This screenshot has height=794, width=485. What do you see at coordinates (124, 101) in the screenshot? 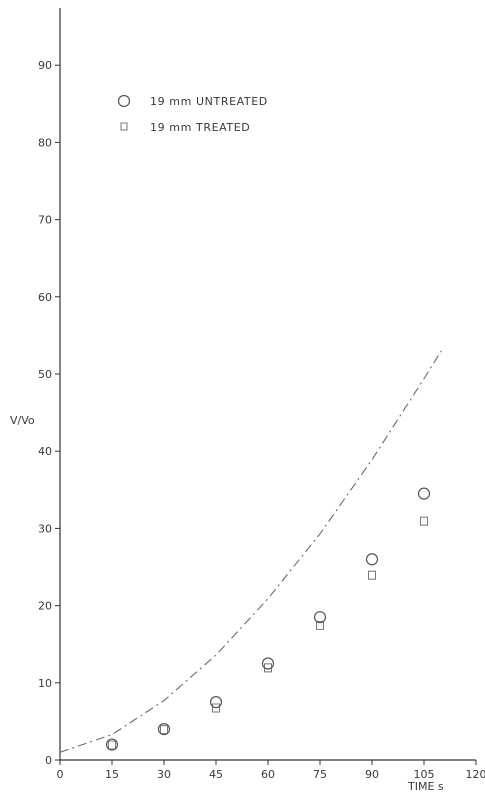
I see `legend-untreated-marker` at bounding box center [124, 101].